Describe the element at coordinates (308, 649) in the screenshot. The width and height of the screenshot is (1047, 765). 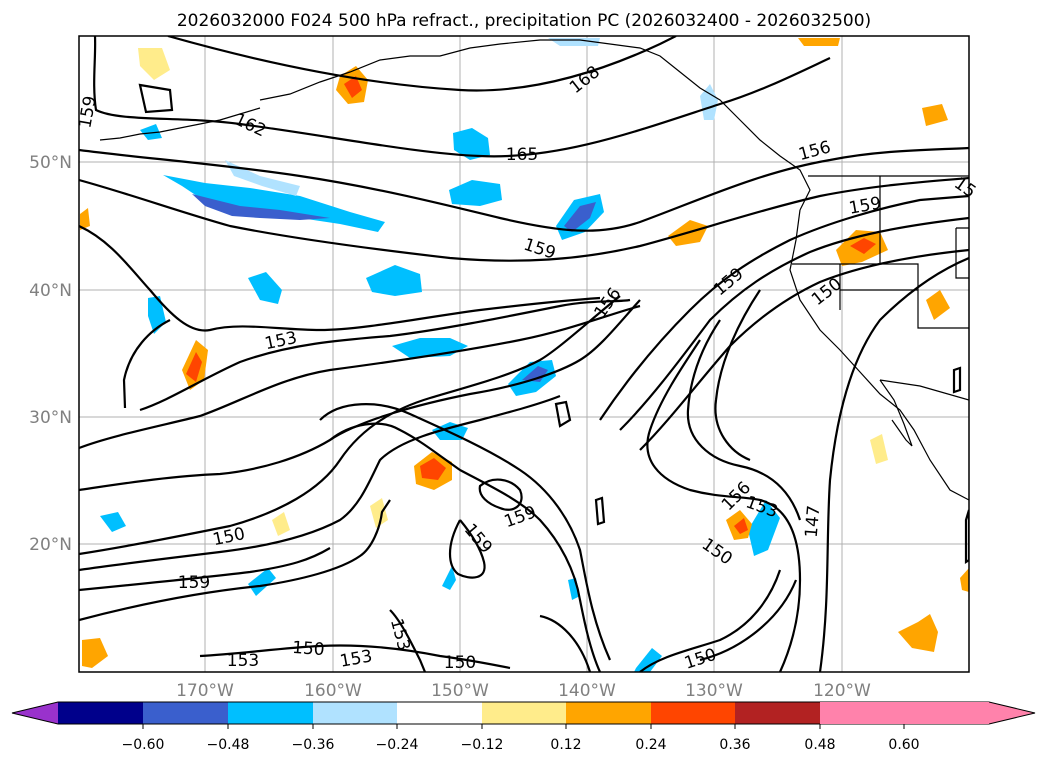
I see `contour-label: 150` at that location.